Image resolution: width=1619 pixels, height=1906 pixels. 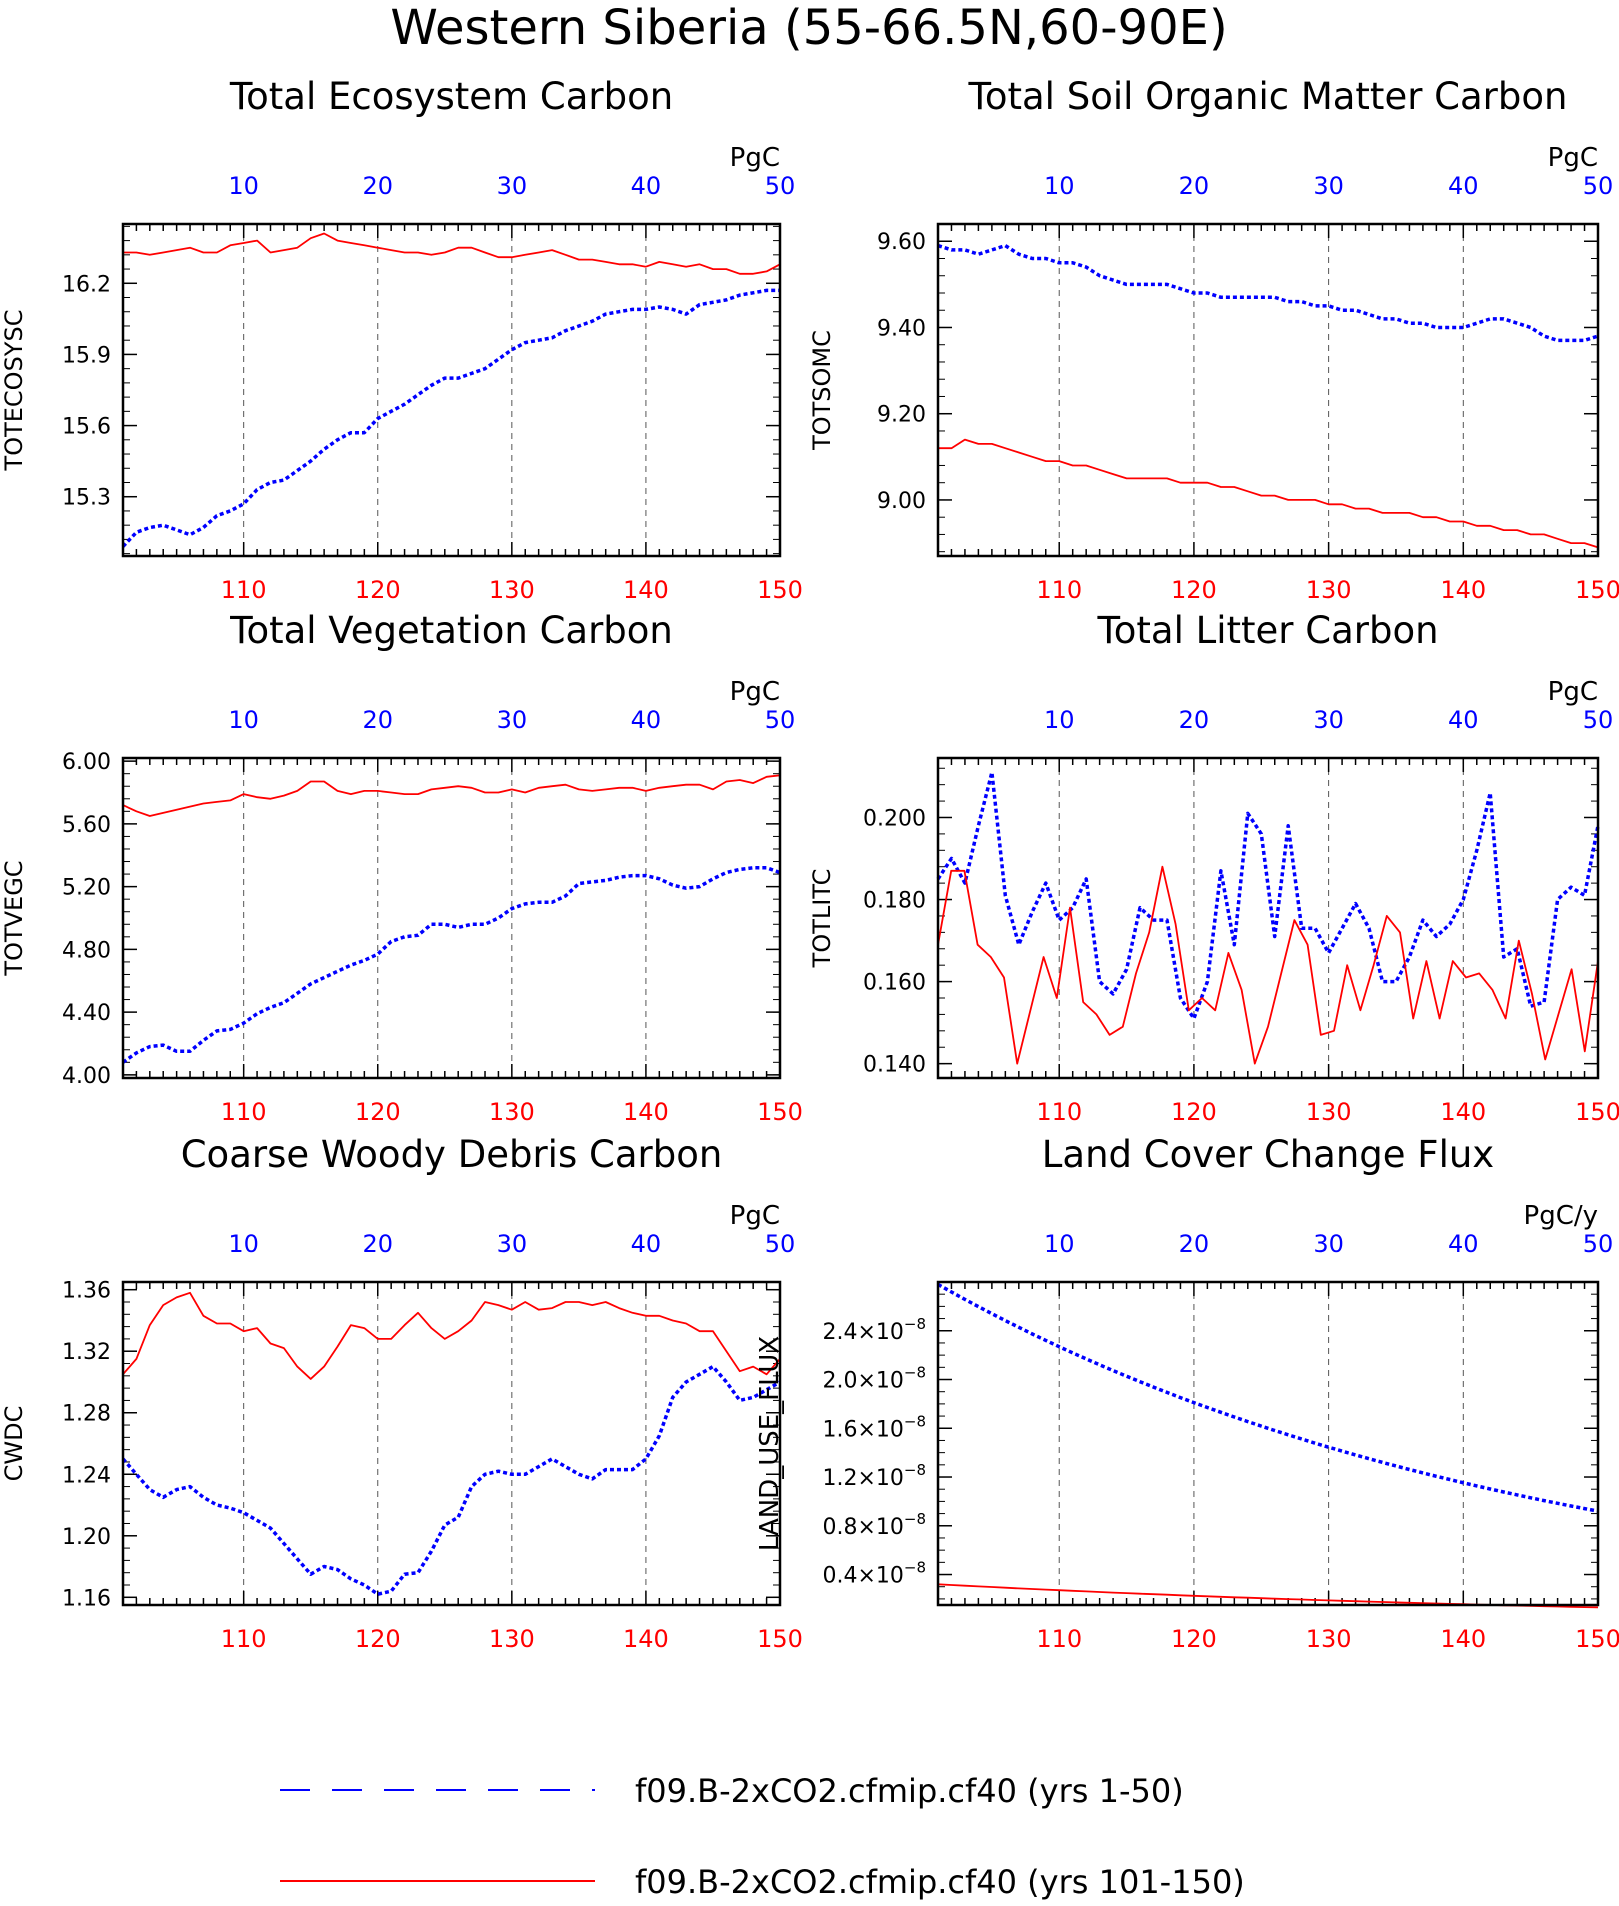 I want to click on legend-label-run2: f09.B-2xCO2.cfmip.cf40 (yrs 101-150), so click(x=940, y=1882).